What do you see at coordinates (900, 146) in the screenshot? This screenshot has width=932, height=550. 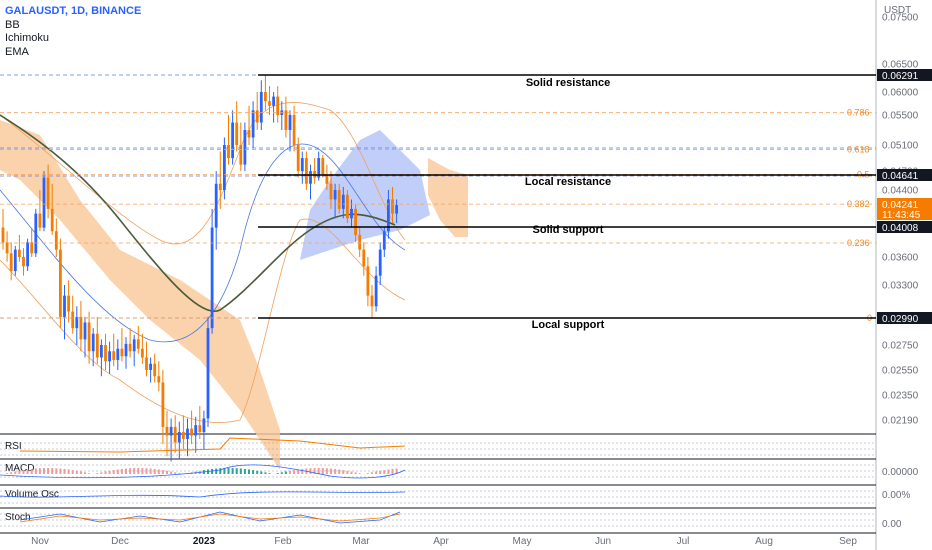 I see `y-tick-label: 0.05100` at bounding box center [900, 146].